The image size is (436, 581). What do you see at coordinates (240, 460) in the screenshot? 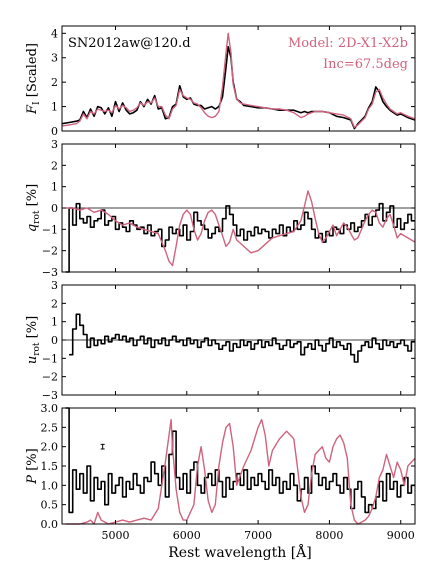
I see `P-observed-line` at bounding box center [240, 460].